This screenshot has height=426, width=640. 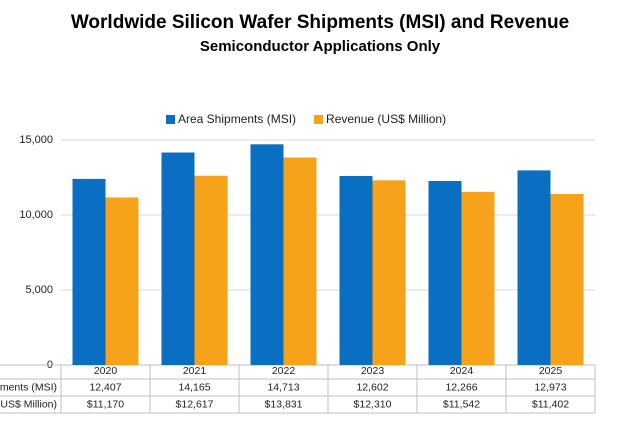 I want to click on table-cell: 12,266, so click(x=461, y=387).